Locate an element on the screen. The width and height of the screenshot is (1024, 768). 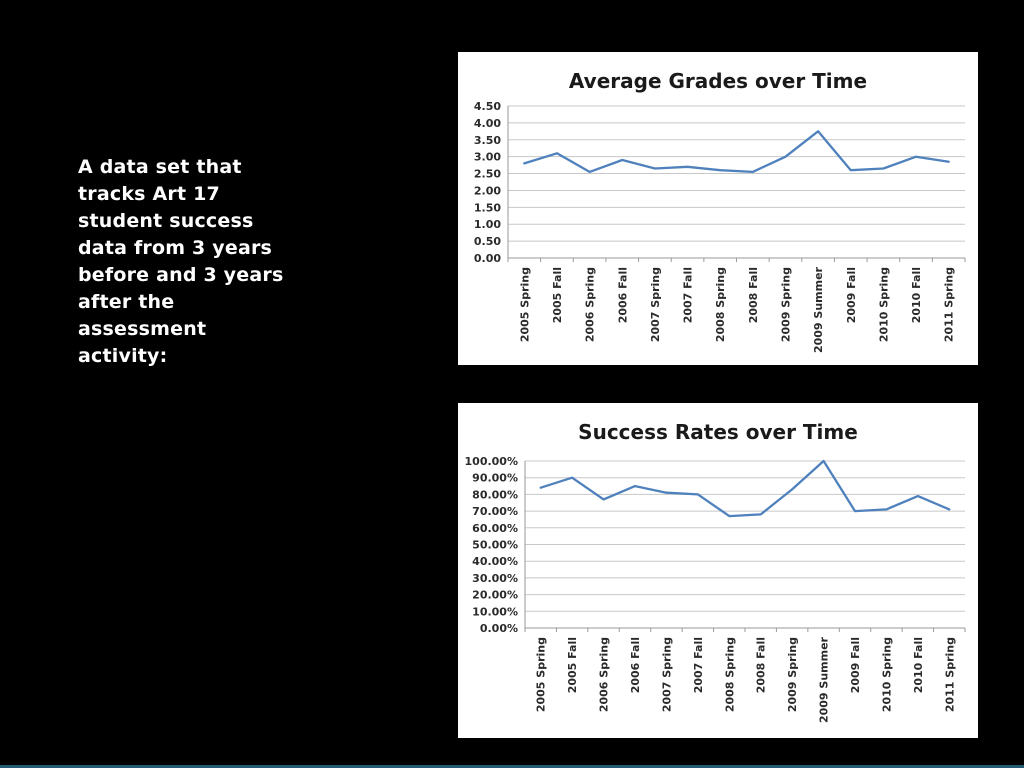
chart-title: Average Grades over Time is located at coordinates (718, 81).